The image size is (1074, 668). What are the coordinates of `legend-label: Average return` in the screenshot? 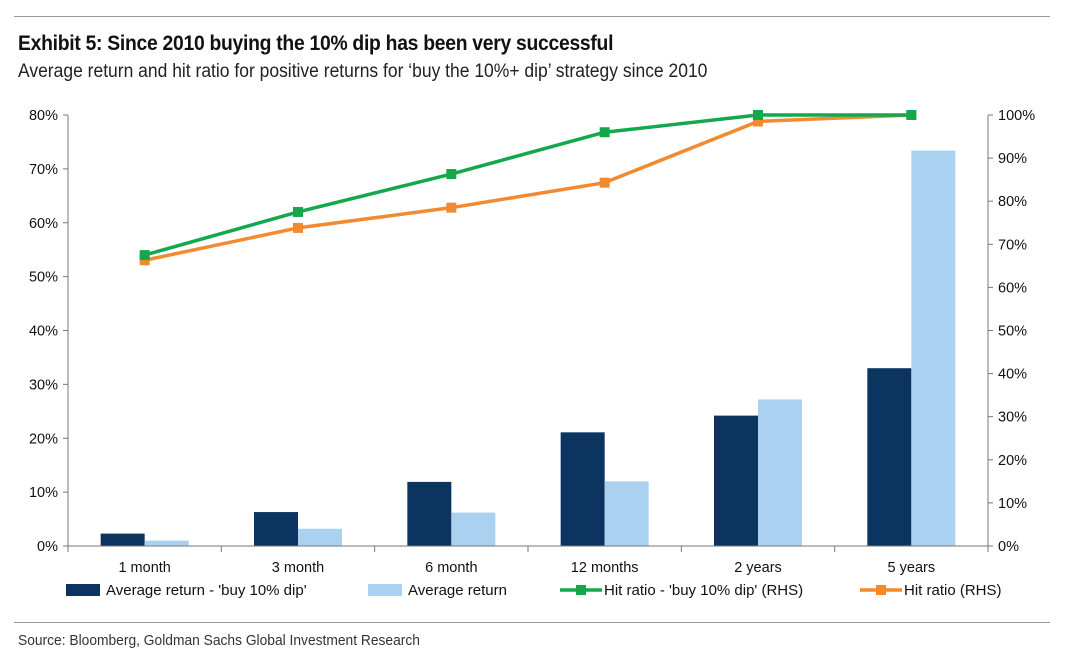 It's located at (457, 590).